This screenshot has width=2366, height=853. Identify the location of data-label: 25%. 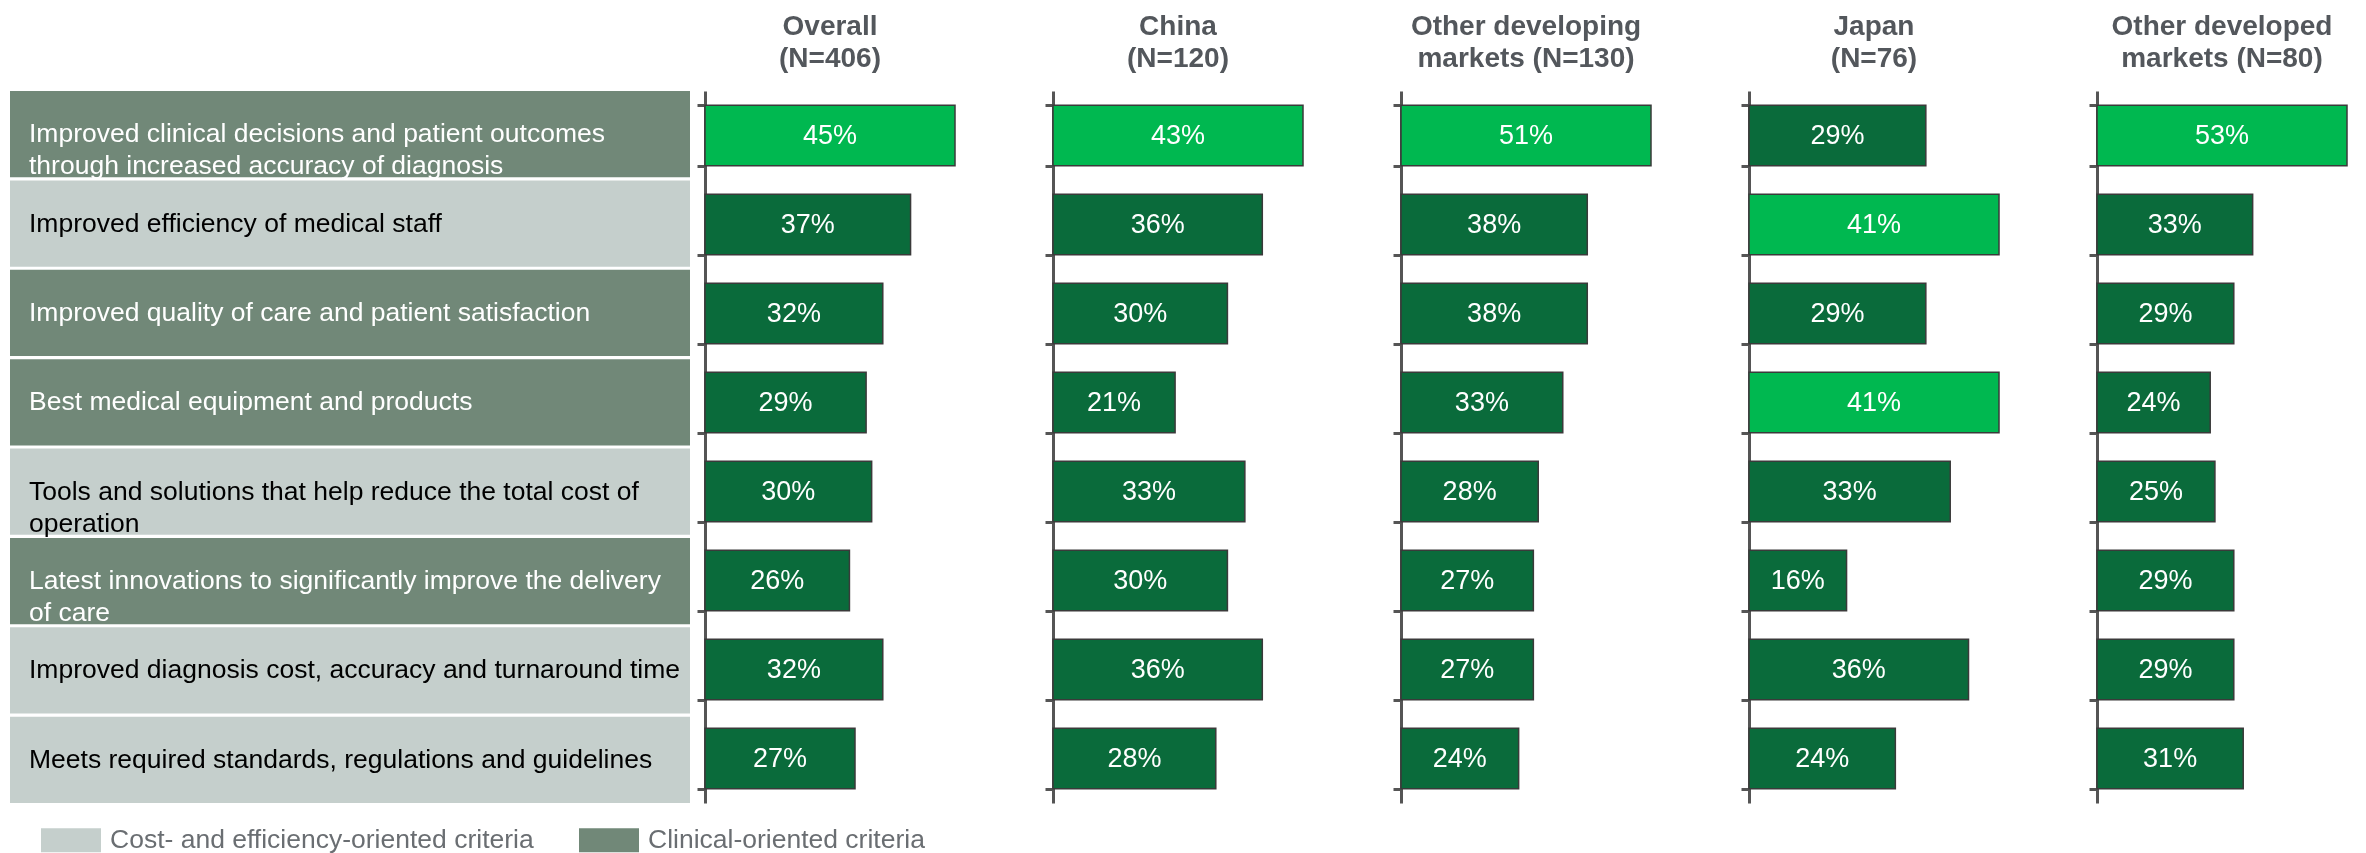
(2155, 490).